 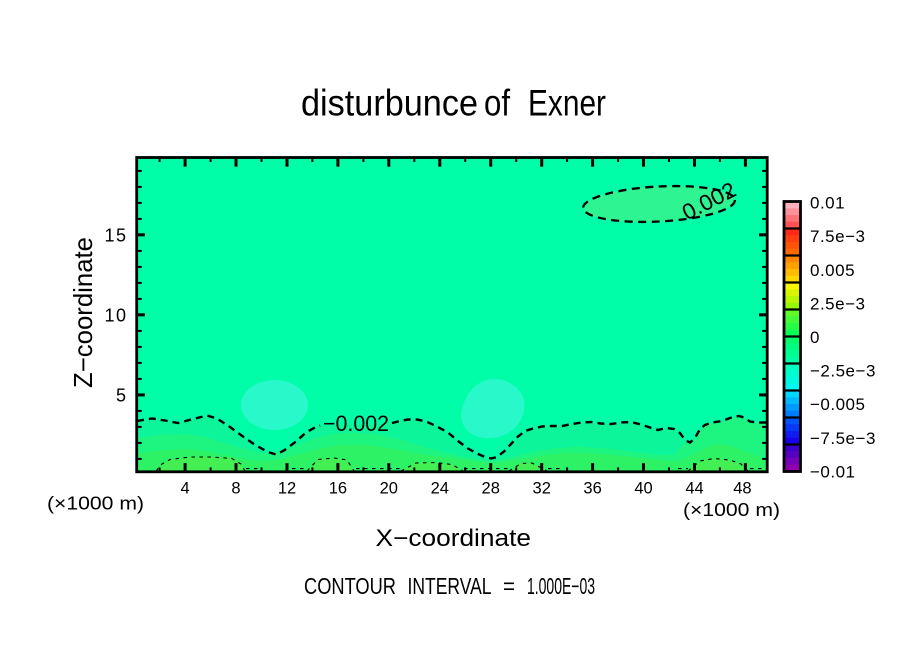 I want to click on svg-text: 20, so click(x=389, y=489).